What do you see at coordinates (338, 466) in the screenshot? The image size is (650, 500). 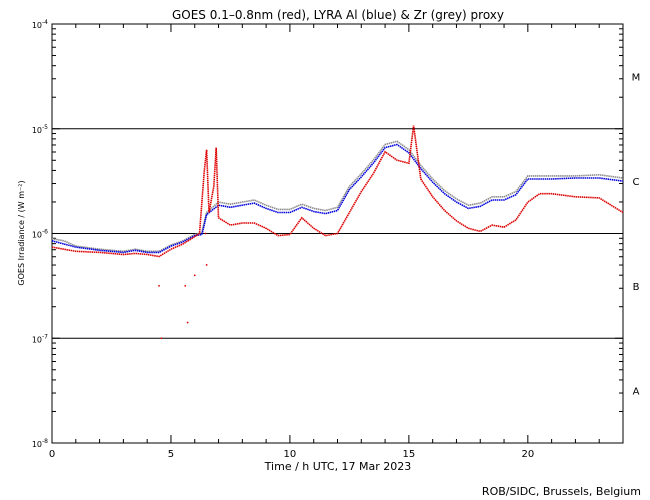 I see `x-axis-label: Time / h UTC, 17 Mar 2023` at bounding box center [338, 466].